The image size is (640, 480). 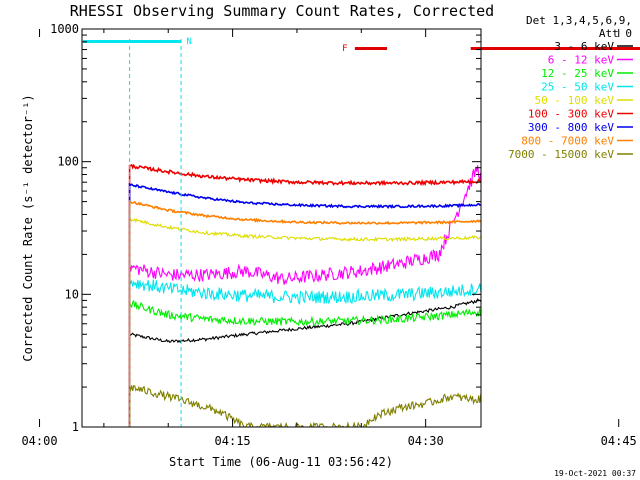 What do you see at coordinates (75, 427) in the screenshot?
I see `y-tick-label: 1` at bounding box center [75, 427].